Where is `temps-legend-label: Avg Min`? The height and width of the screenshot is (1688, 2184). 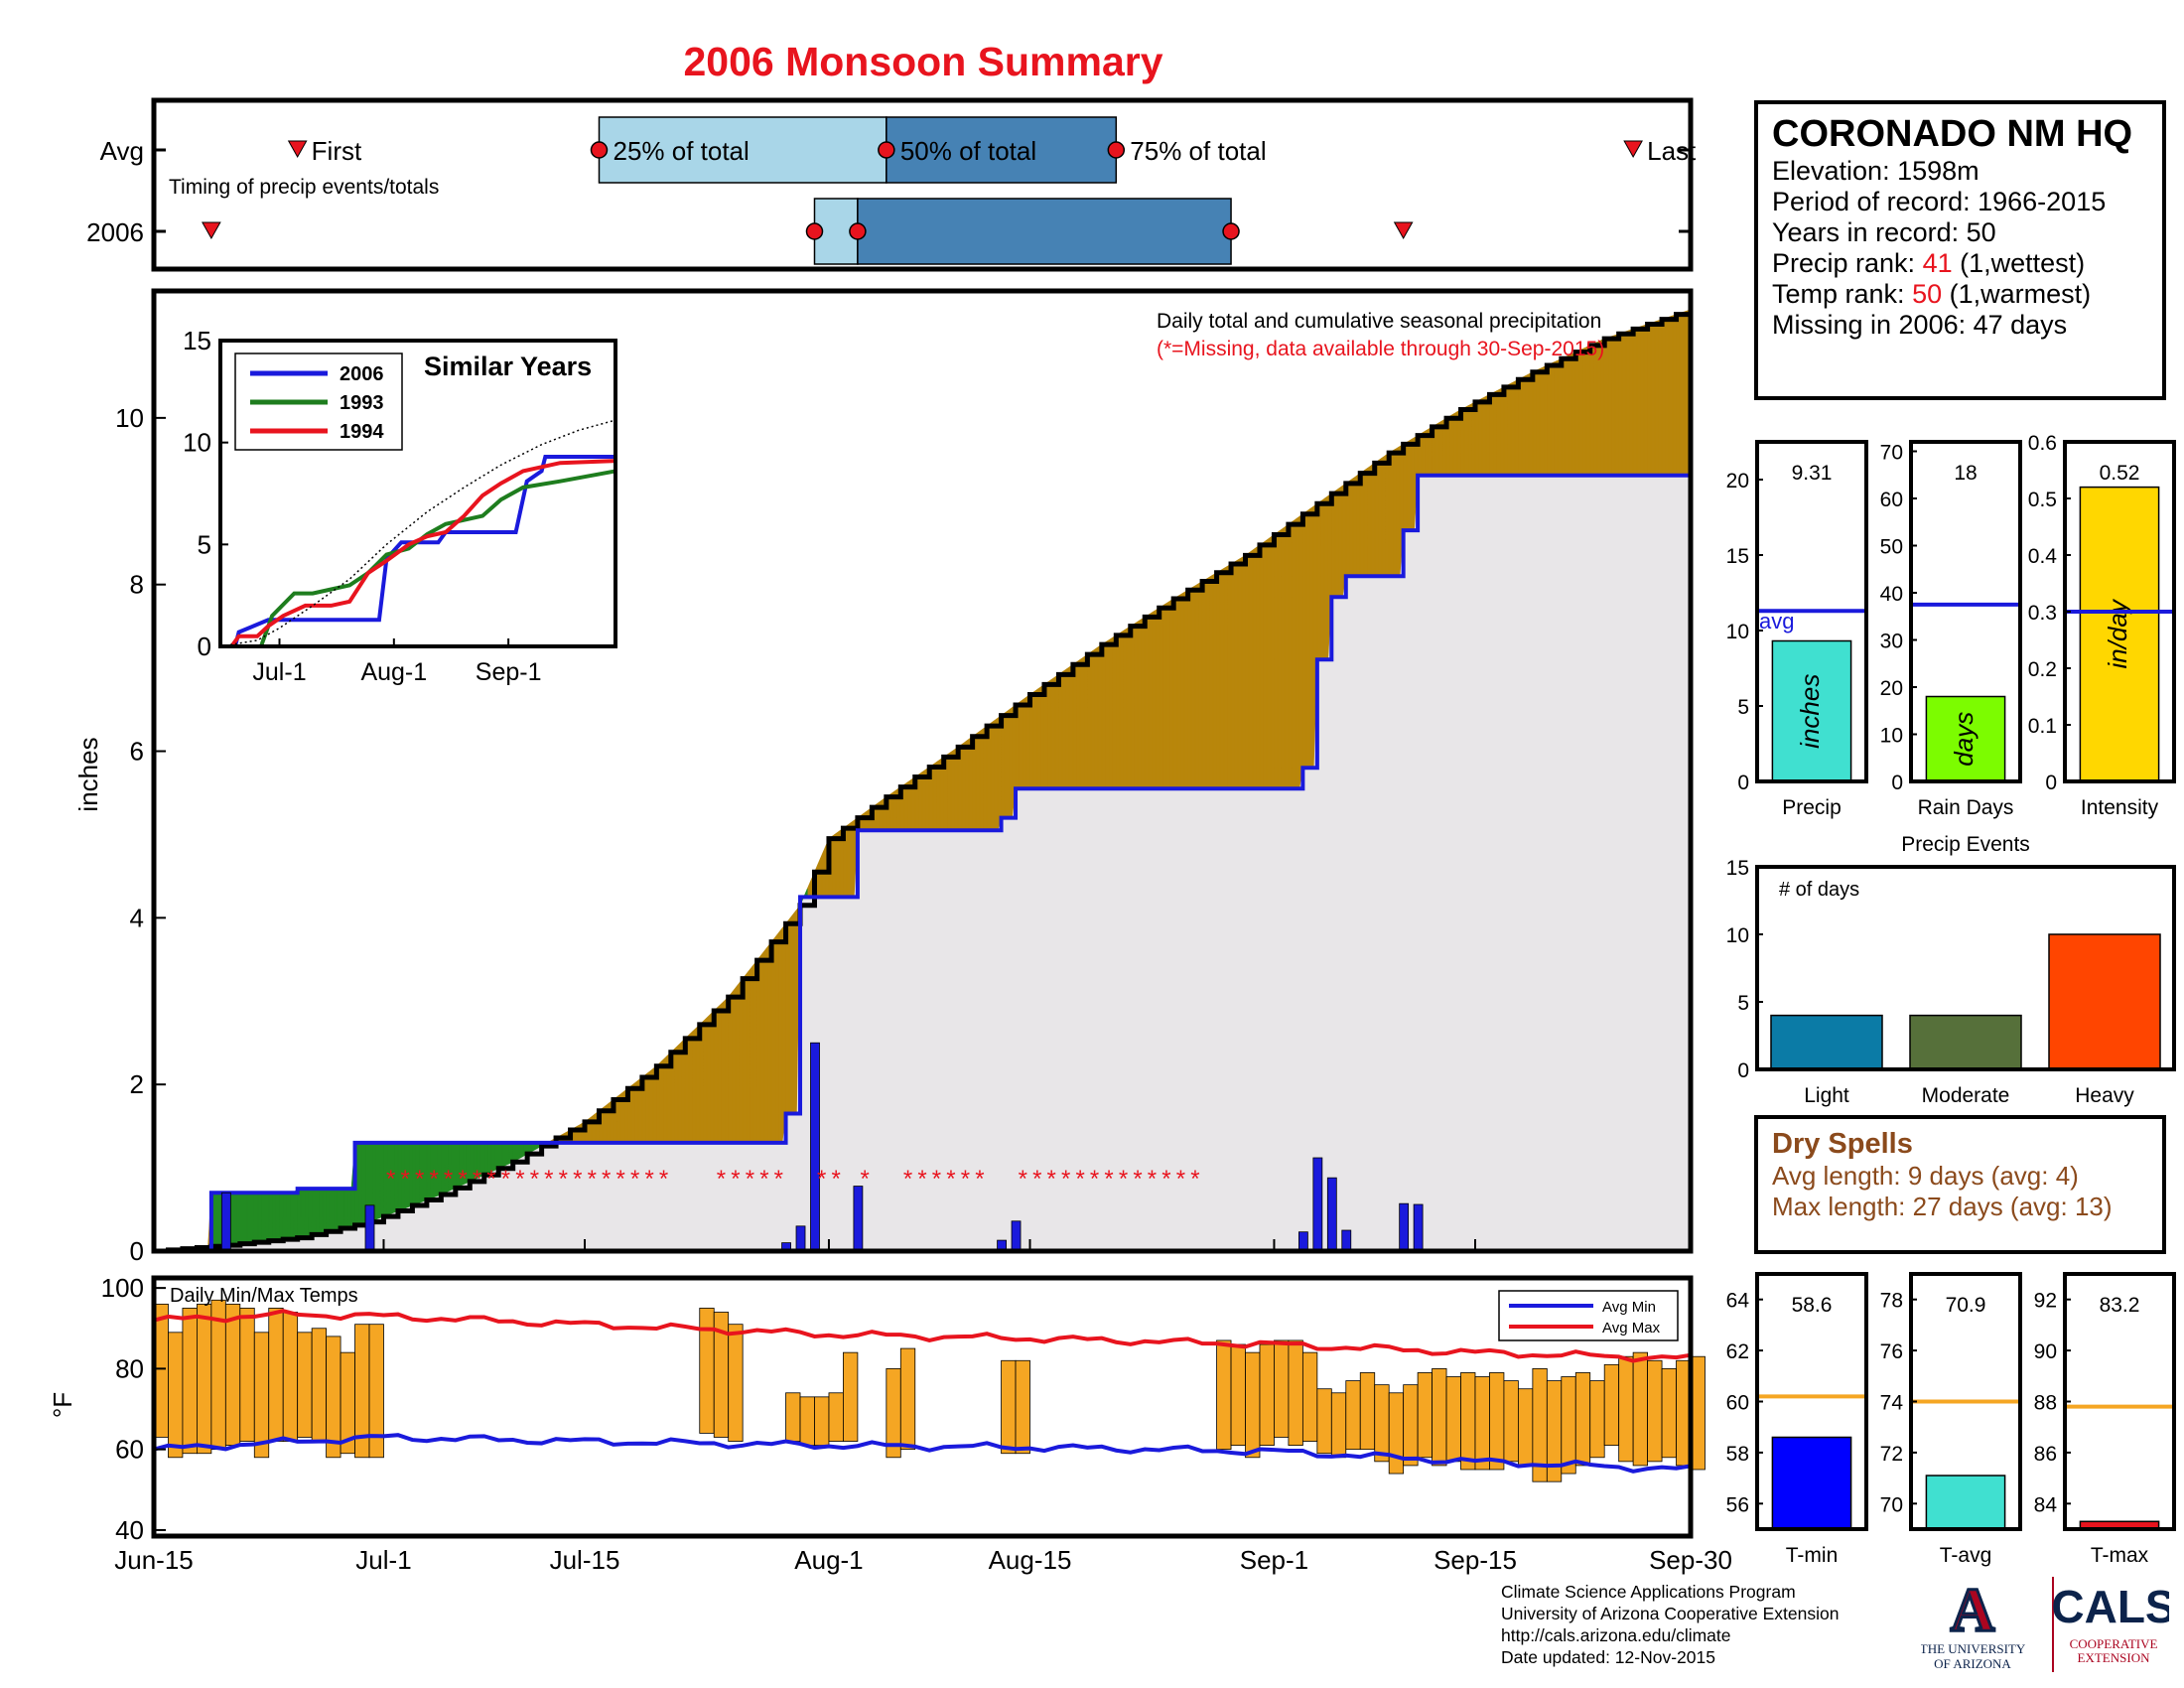 temps-legend-label: Avg Min is located at coordinates (1629, 1307).